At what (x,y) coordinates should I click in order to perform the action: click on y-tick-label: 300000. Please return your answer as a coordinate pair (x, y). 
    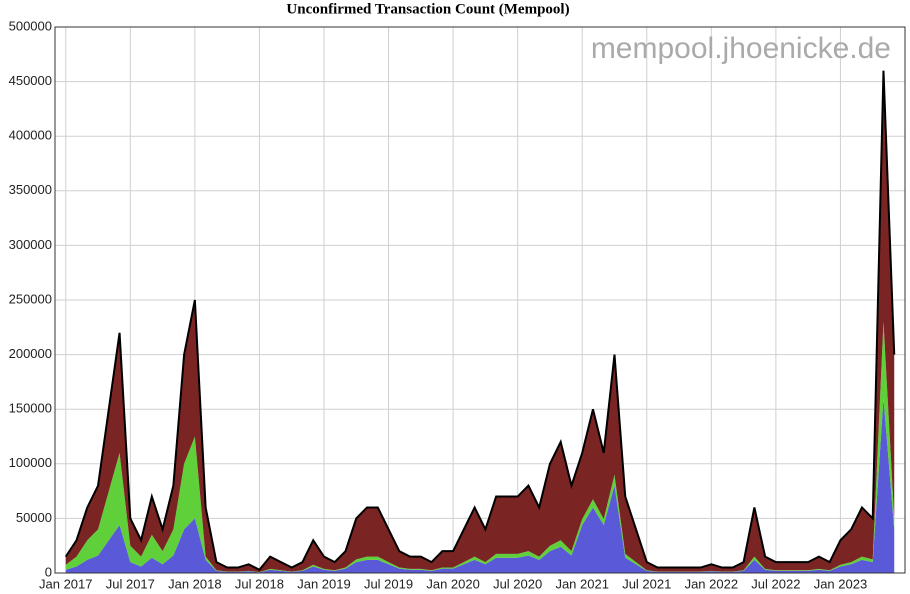
    Looking at the image, I should click on (30, 244).